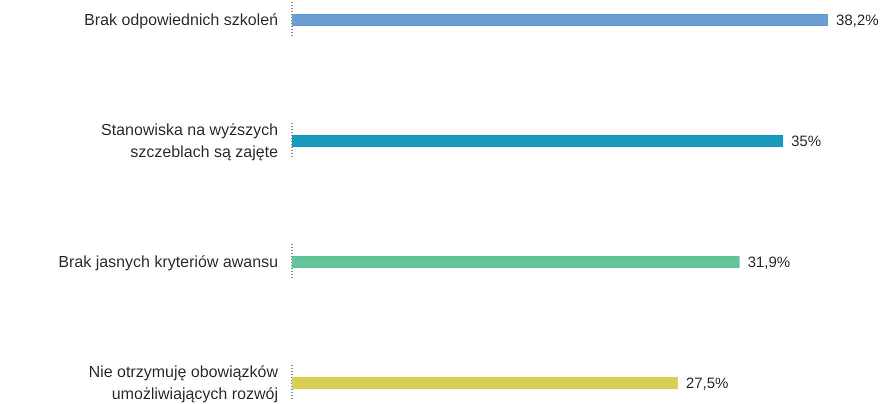 The image size is (886, 404). Describe the element at coordinates (857, 20) in the screenshot. I see `data-label: 38,2%` at that location.